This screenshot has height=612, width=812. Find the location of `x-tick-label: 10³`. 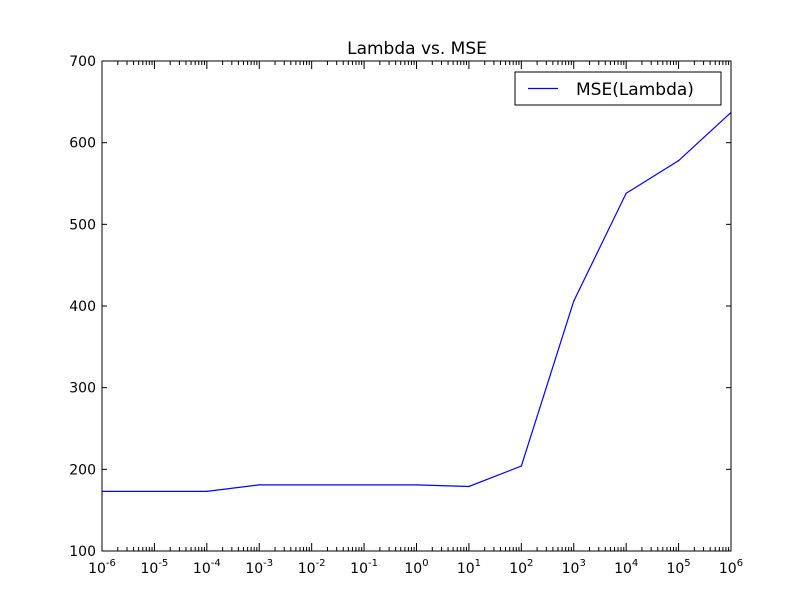

x-tick-label: 10³ is located at coordinates (574, 567).